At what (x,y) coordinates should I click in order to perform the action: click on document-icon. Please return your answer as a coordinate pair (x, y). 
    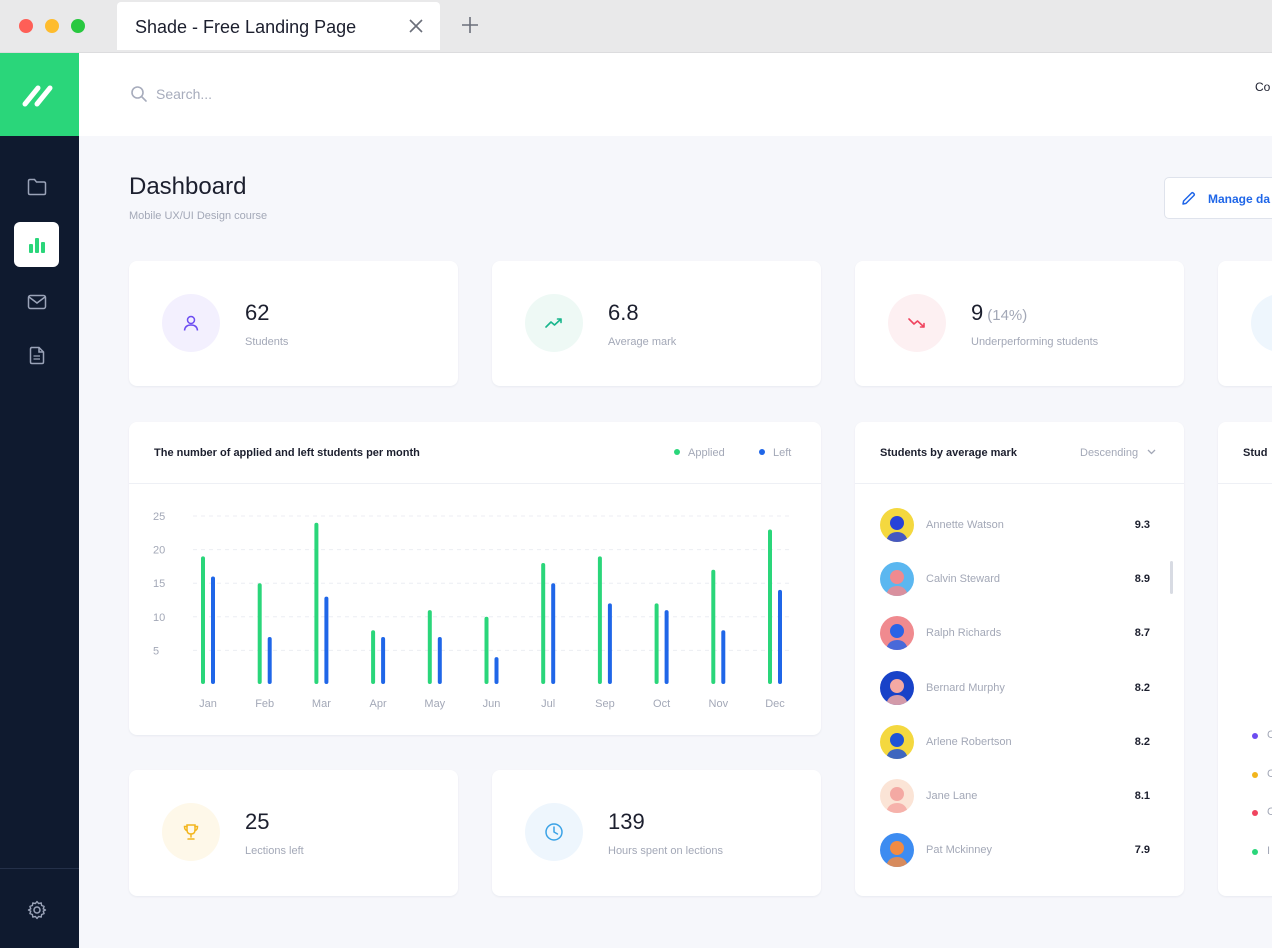
    Looking at the image, I should click on (36, 355).